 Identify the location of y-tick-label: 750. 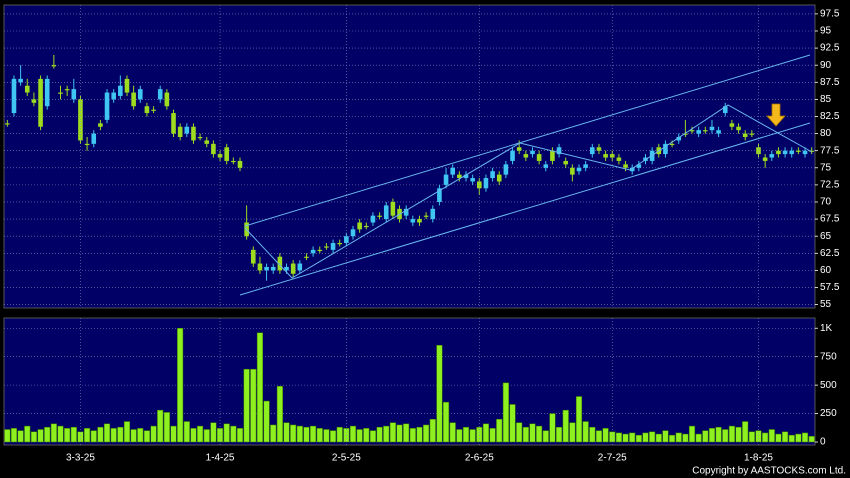
(828, 356).